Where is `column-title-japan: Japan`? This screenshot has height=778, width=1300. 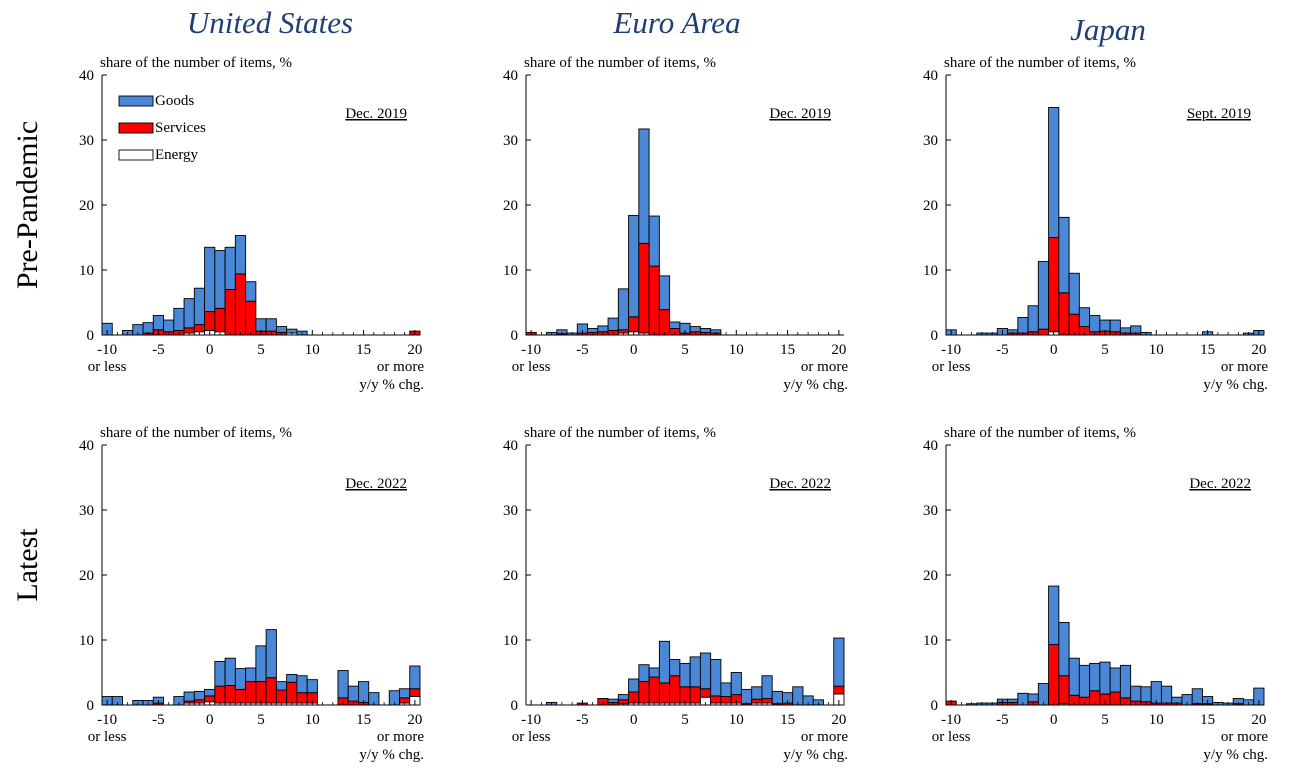 column-title-japan: Japan is located at coordinates (1108, 29).